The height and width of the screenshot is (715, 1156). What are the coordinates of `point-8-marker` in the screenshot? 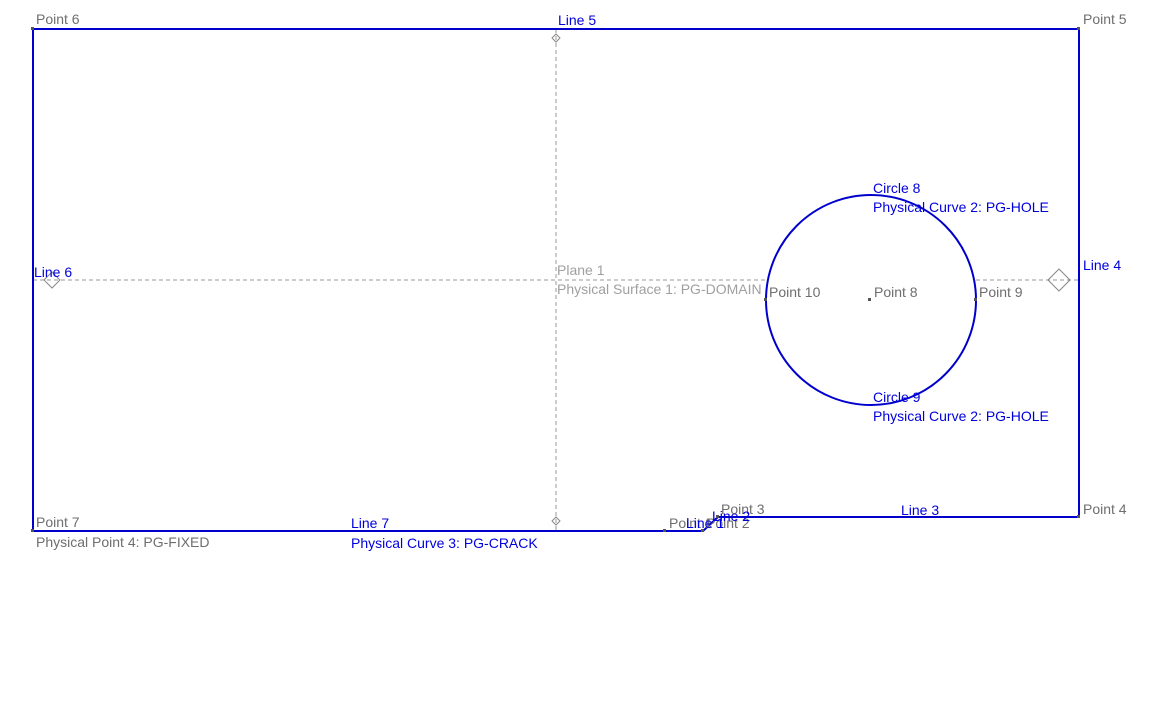 It's located at (869, 299).